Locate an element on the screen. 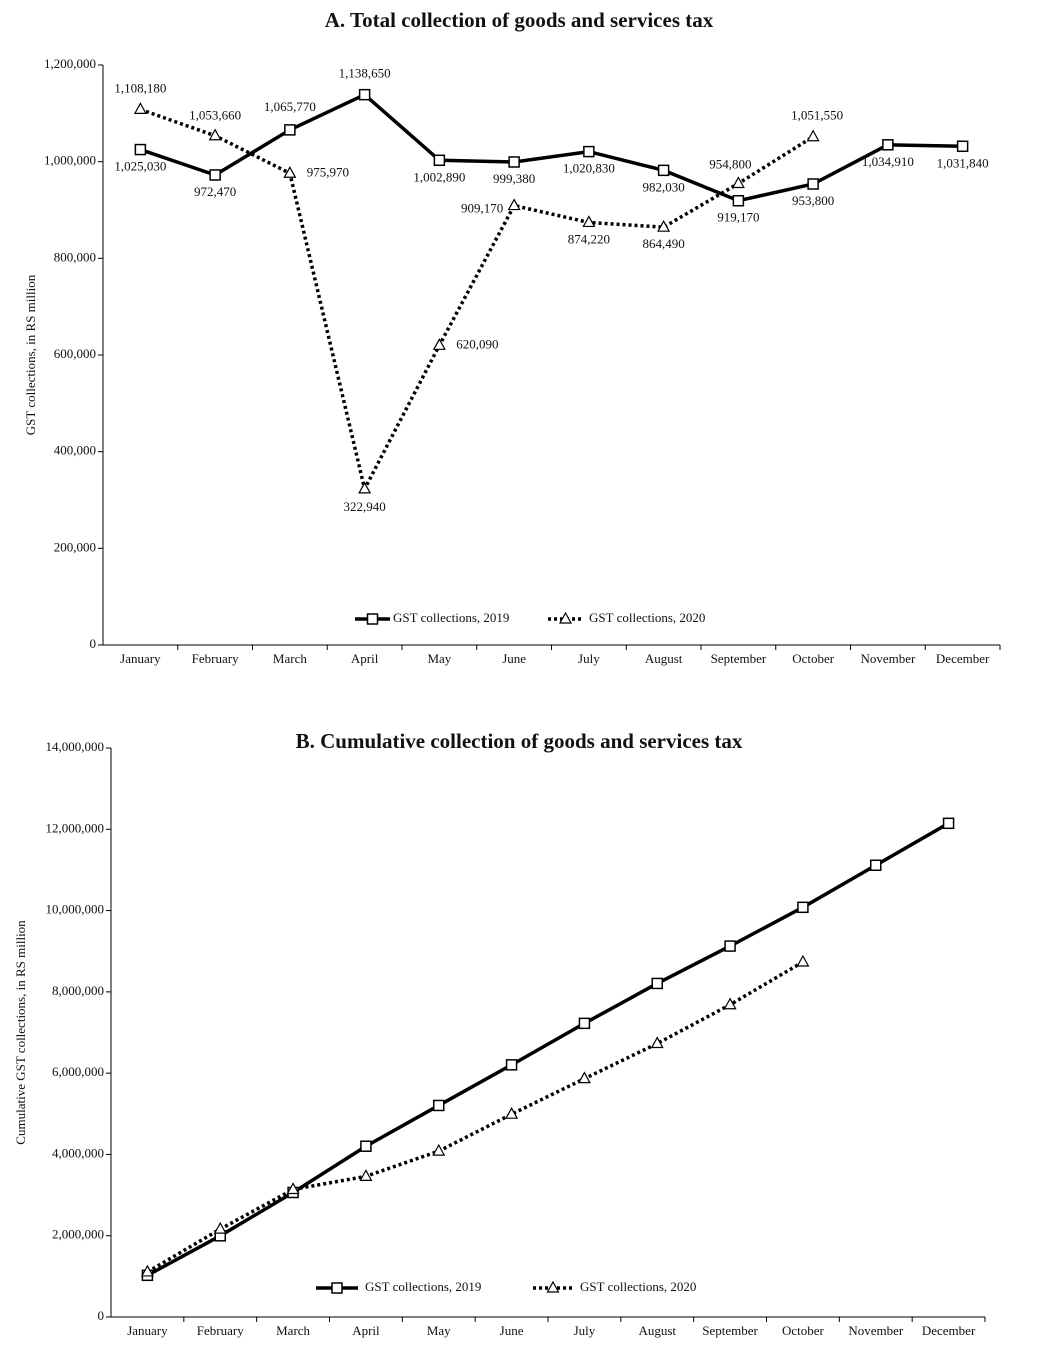  data-label: 1,108,180 is located at coordinates (140, 87).